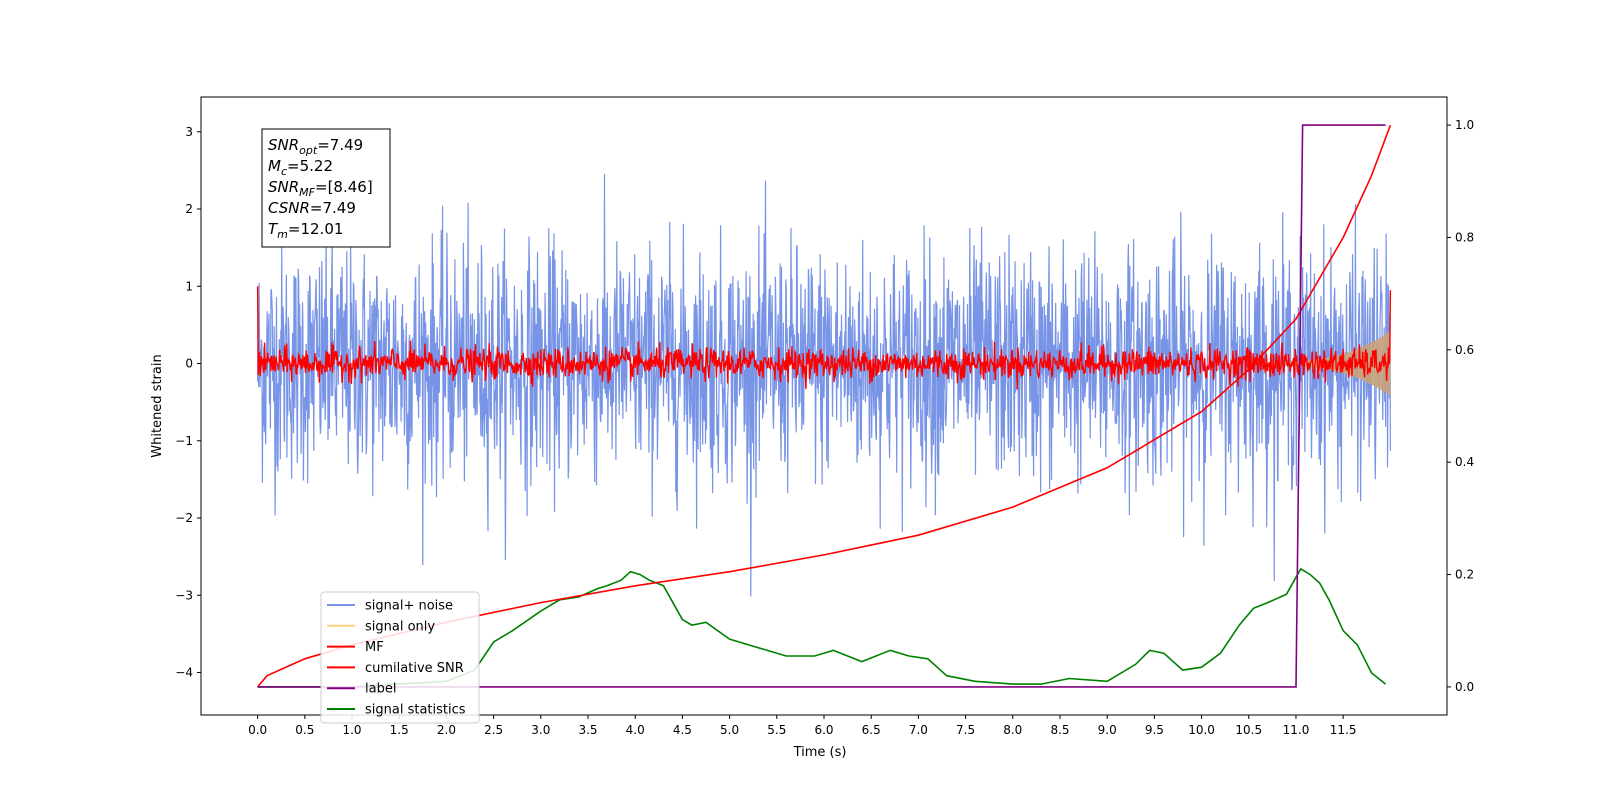  What do you see at coordinates (414, 668) in the screenshot?
I see `legend-label: cumilative SNR` at bounding box center [414, 668].